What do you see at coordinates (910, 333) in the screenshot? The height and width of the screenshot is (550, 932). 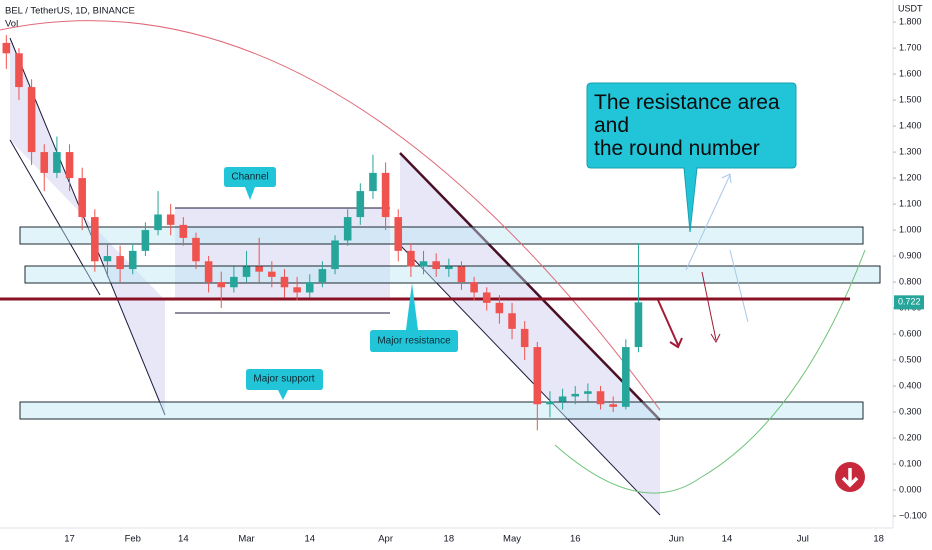 I see `y-tick-label: 0.600` at bounding box center [910, 333].